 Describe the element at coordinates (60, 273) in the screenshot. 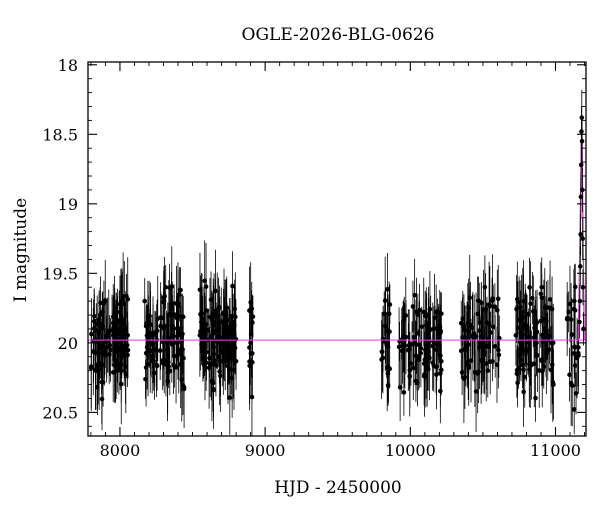

I see `y-tick-label: 19.5` at that location.